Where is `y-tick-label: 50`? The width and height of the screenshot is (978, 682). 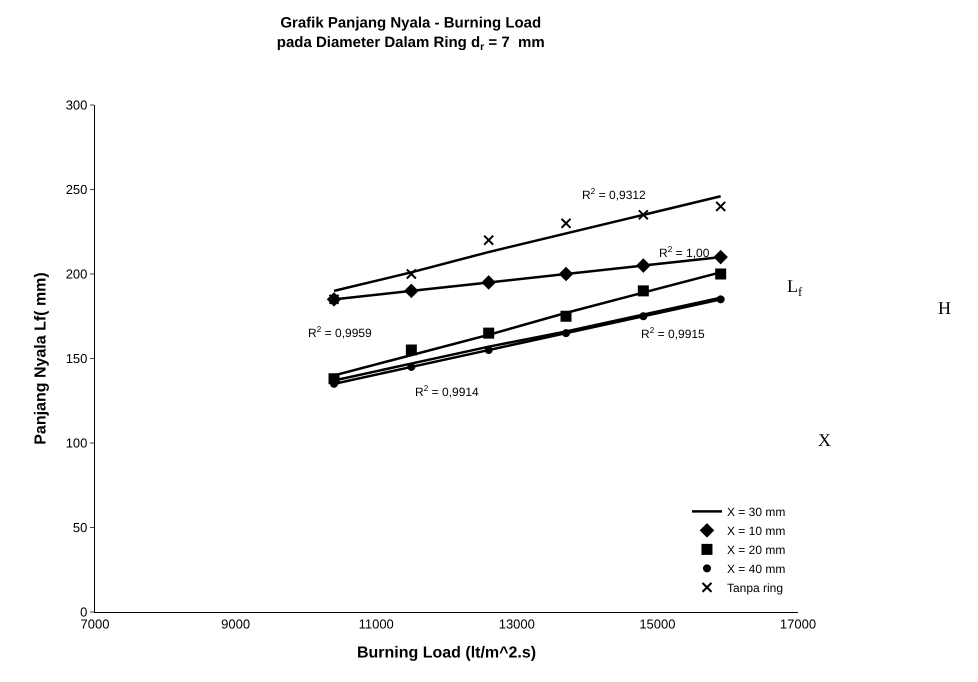 y-tick-label: 50 is located at coordinates (80, 528).